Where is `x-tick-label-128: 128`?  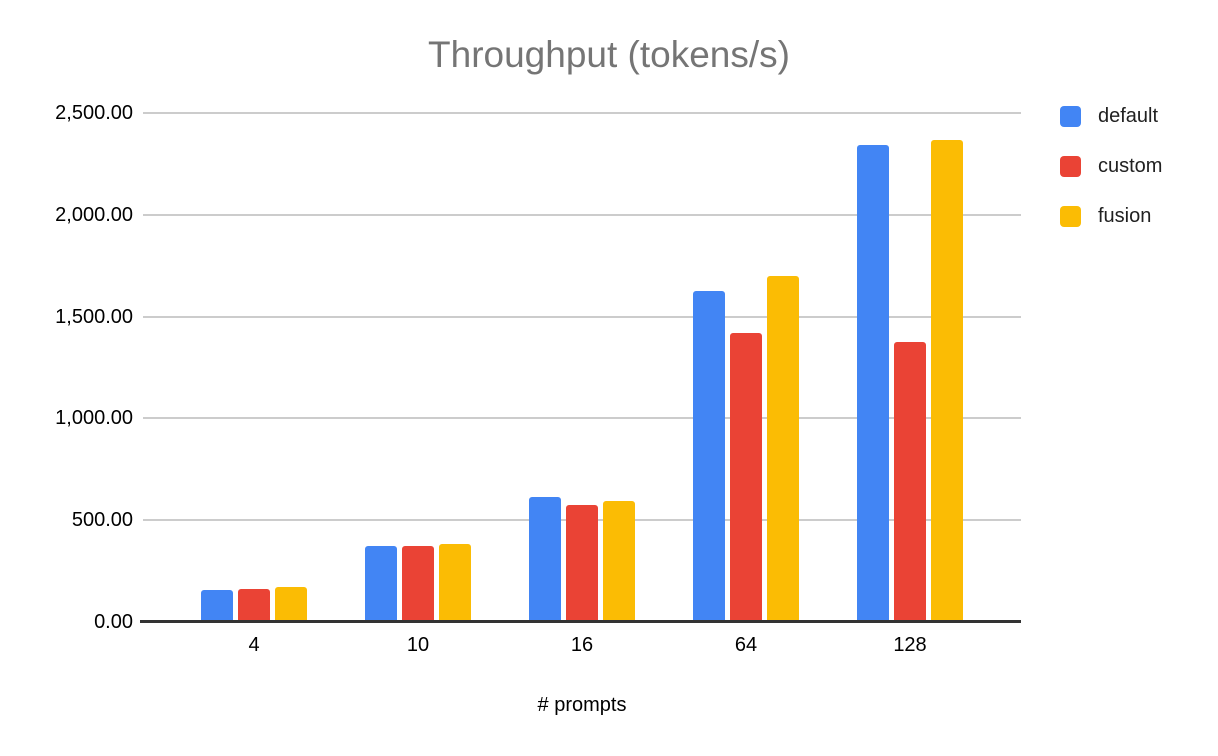
x-tick-label-128: 128 is located at coordinates (910, 645).